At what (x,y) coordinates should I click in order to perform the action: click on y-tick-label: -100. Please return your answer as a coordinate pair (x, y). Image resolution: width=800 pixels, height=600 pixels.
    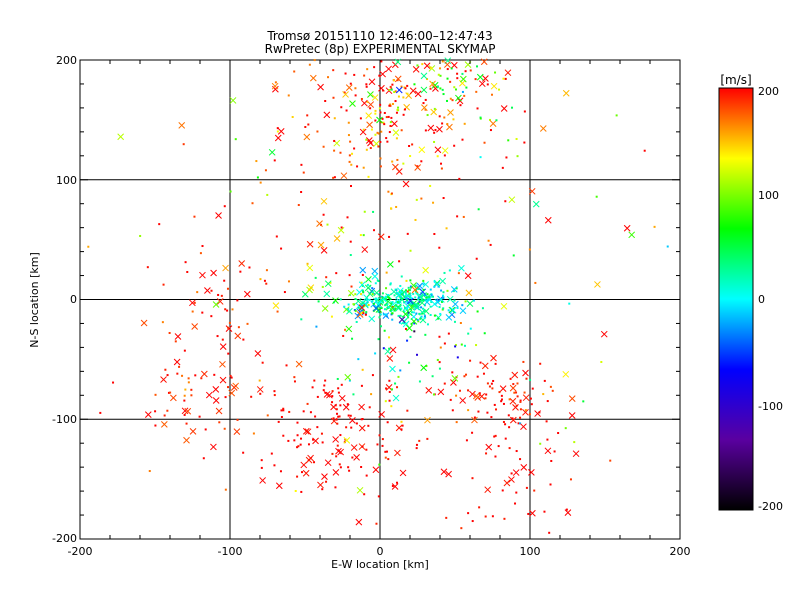
    Looking at the image, I should click on (64, 419).